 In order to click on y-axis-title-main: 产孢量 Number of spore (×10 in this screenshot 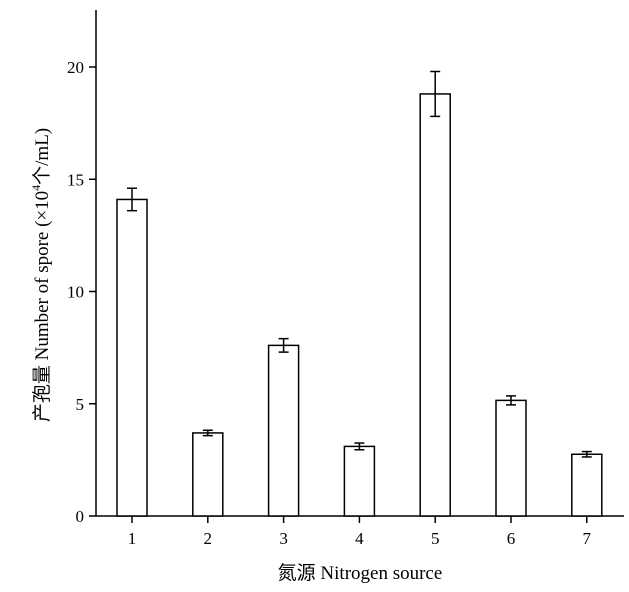, I will do `click(42, 306)`.